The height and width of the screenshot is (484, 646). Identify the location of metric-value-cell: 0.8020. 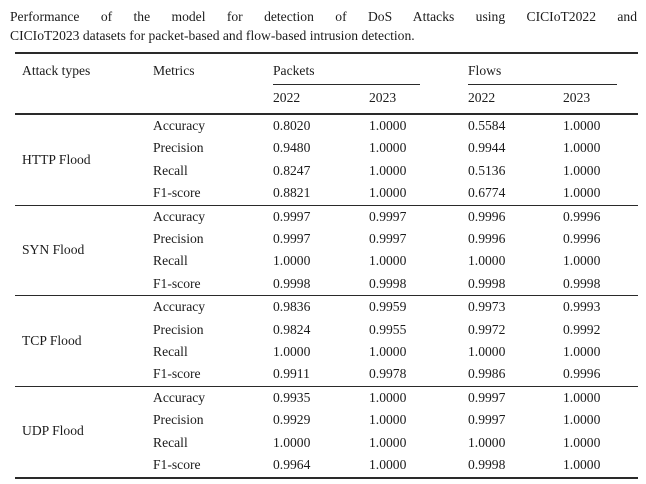
(292, 125).